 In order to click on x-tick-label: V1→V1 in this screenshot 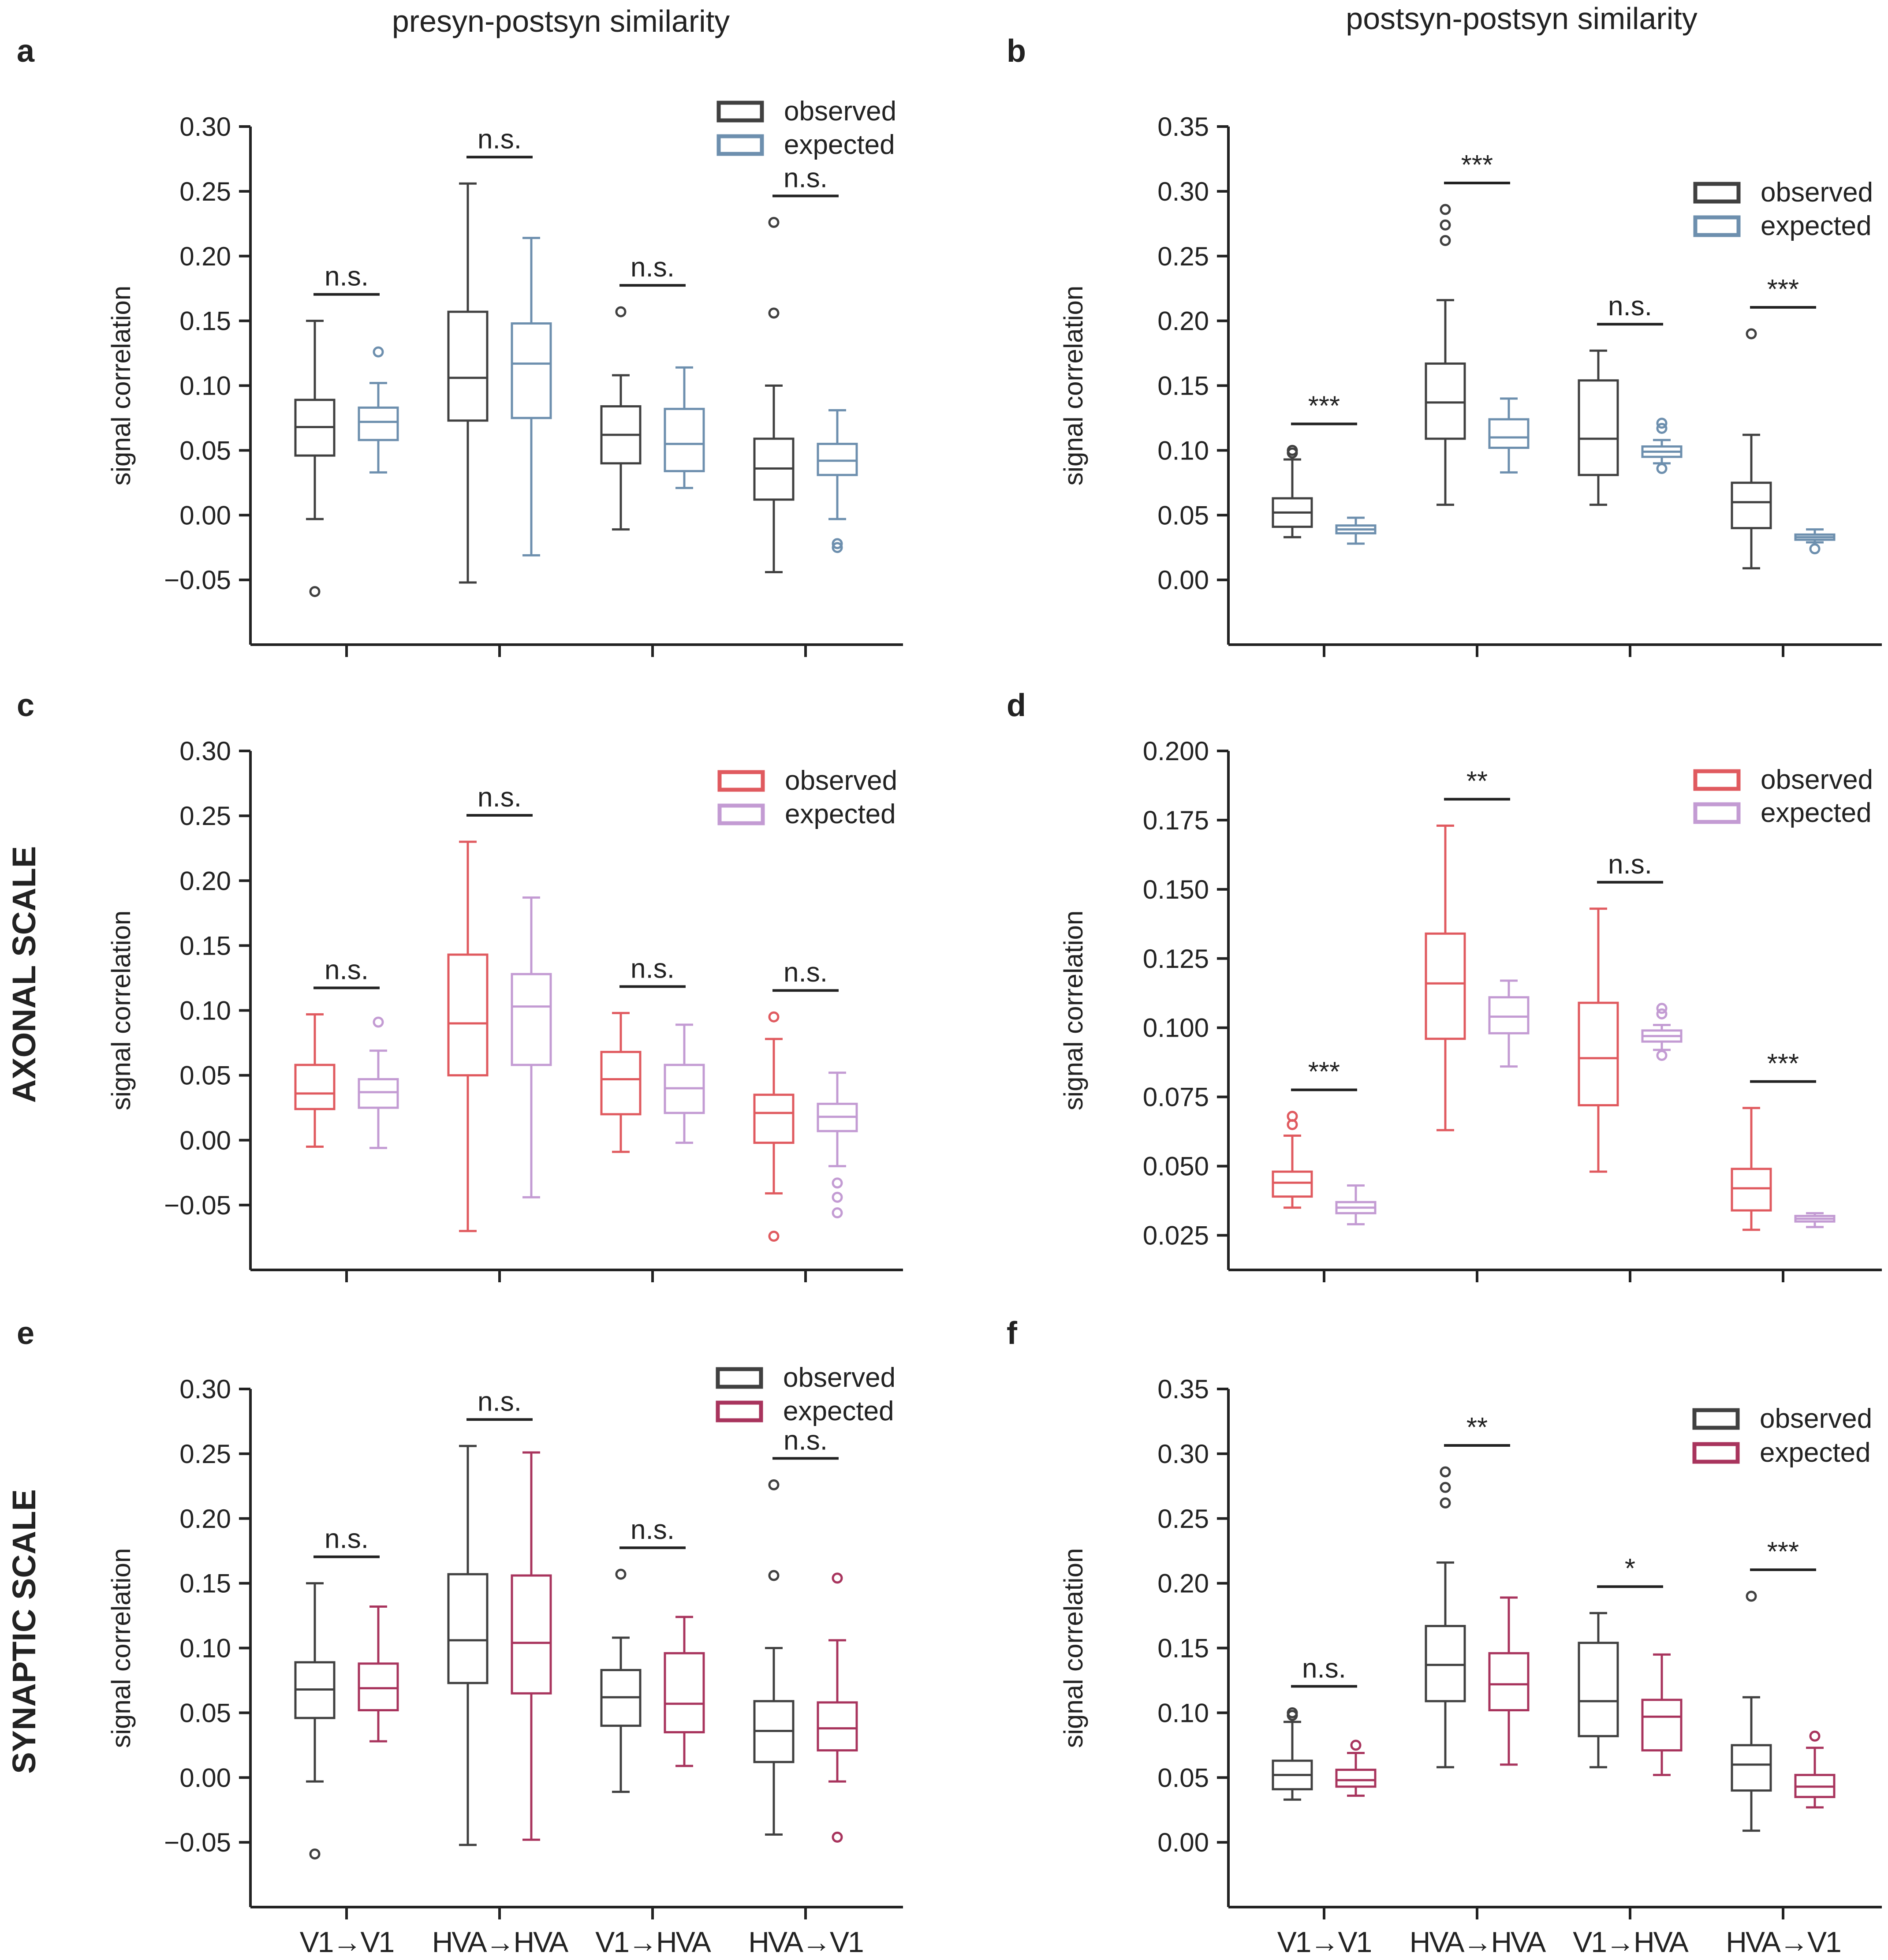, I will do `click(1324, 1942)`.